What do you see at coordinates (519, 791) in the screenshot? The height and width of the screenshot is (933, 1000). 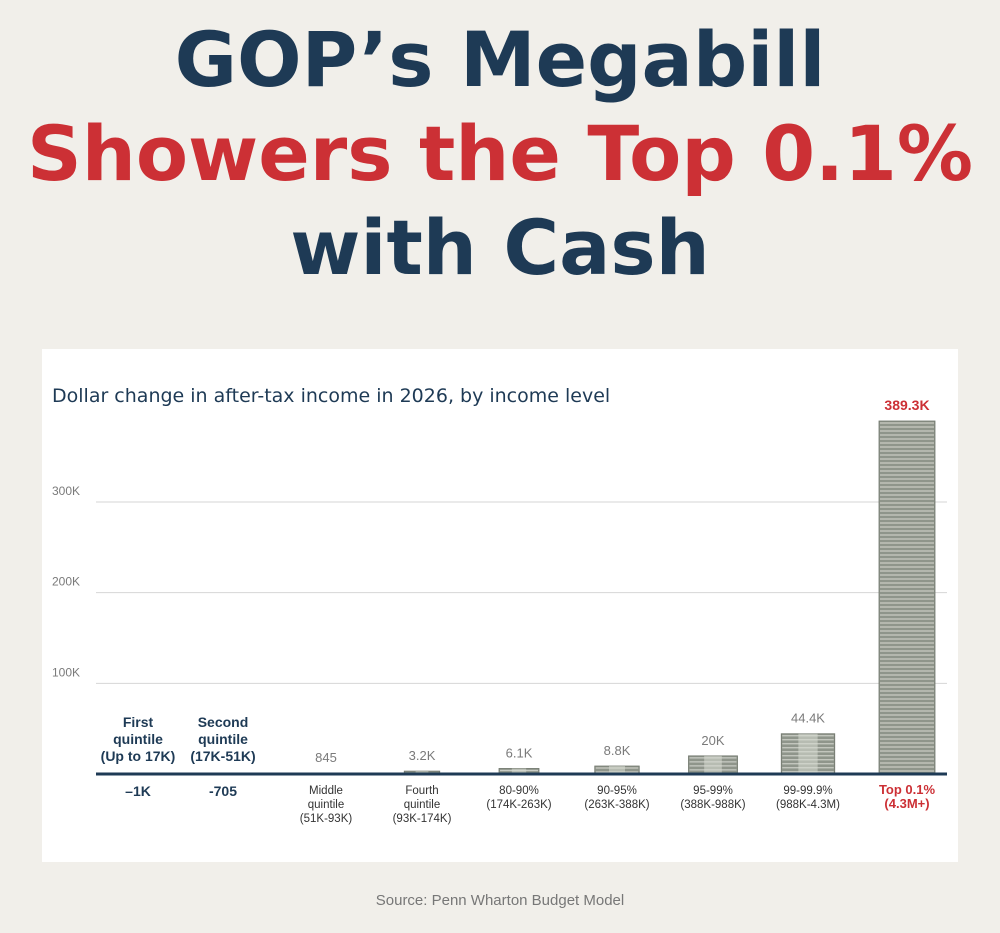 I see `category-label: 80-90%` at bounding box center [519, 791].